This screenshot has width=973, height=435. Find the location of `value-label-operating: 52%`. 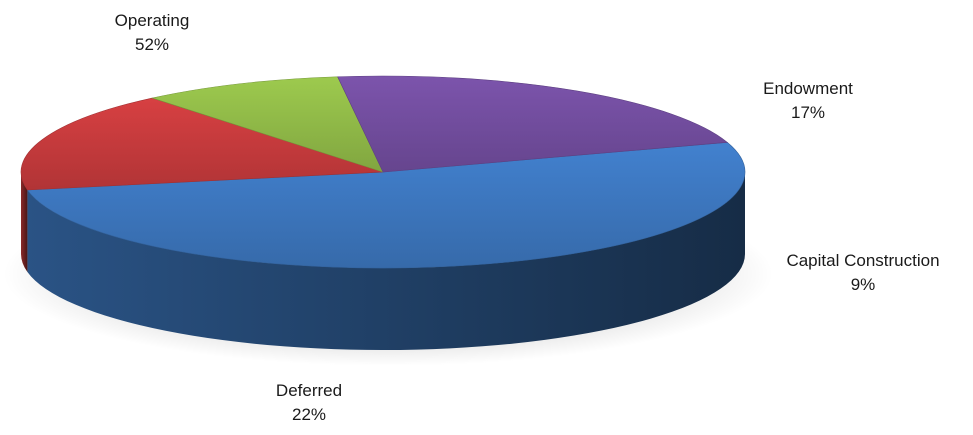

value-label-operating: 52% is located at coordinates (152, 44).